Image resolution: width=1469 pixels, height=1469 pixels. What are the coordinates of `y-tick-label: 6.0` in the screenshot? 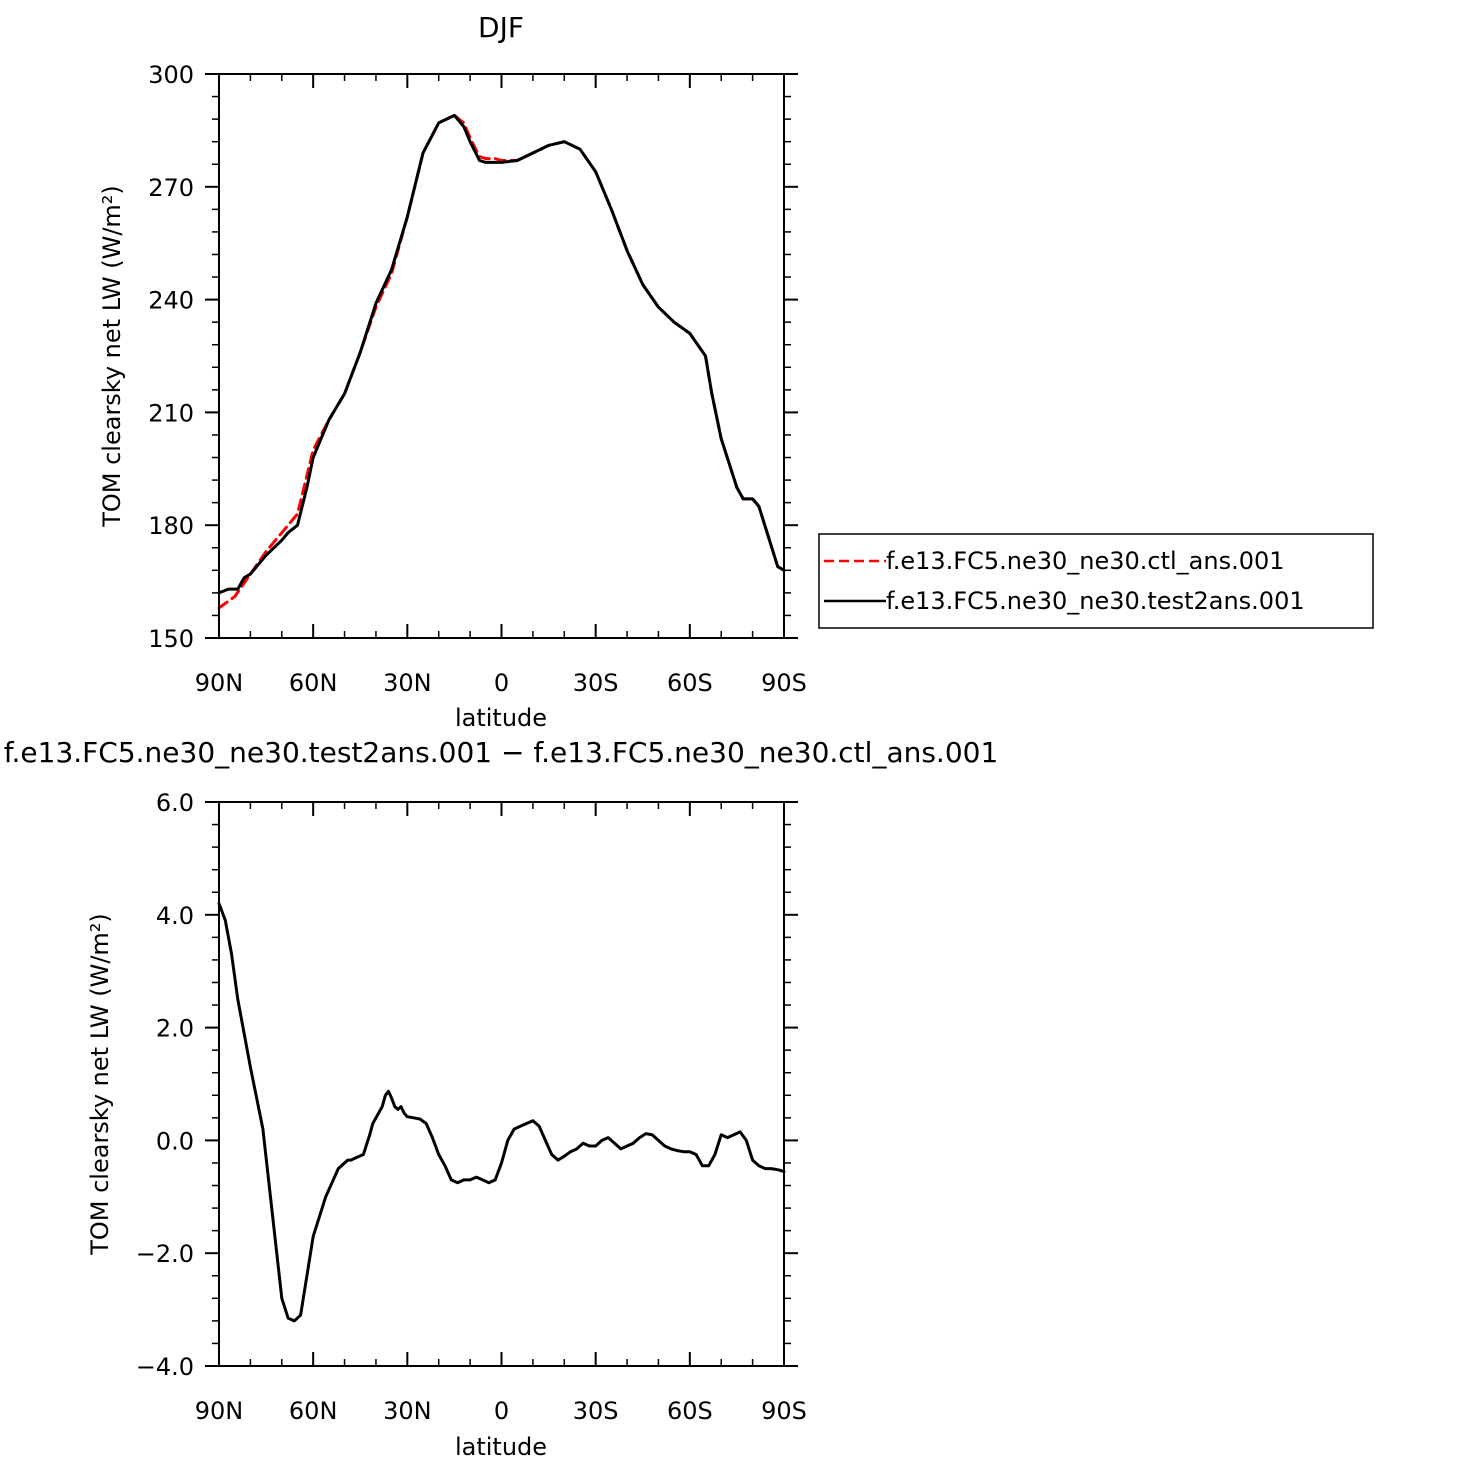 It's located at (175, 803).